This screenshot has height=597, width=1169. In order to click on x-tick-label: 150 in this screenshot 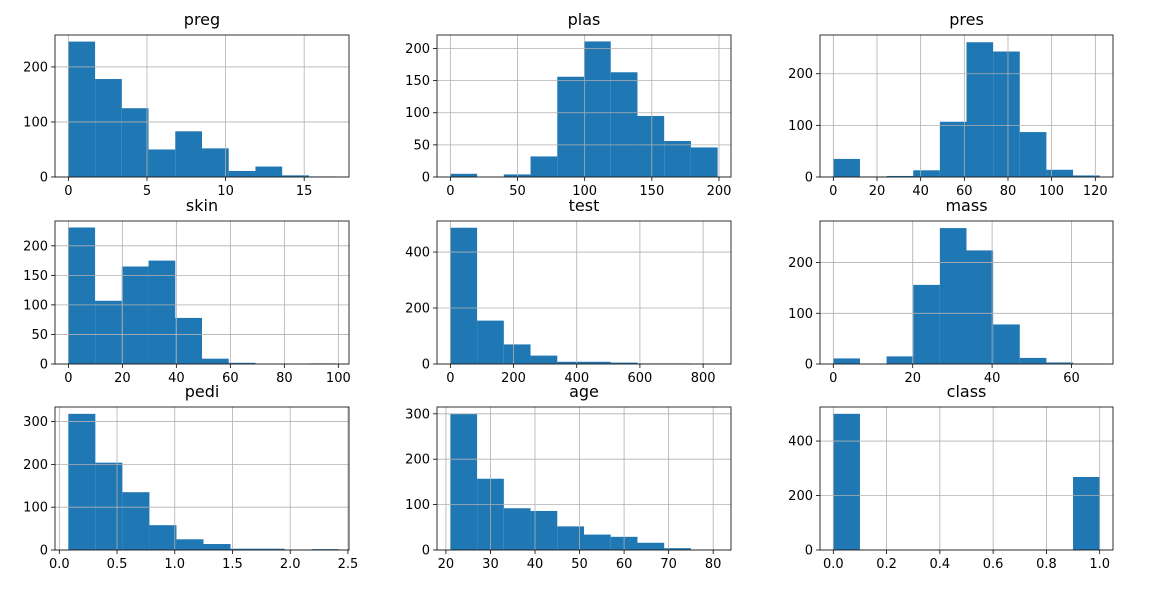, I will do `click(651, 191)`.